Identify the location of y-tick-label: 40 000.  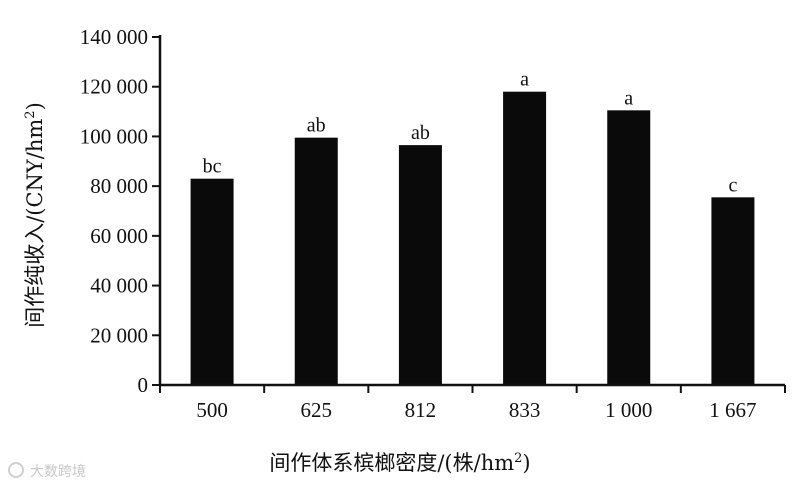
(119, 286).